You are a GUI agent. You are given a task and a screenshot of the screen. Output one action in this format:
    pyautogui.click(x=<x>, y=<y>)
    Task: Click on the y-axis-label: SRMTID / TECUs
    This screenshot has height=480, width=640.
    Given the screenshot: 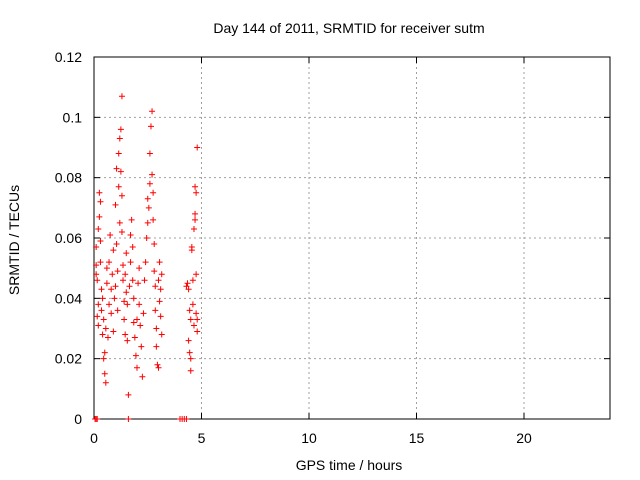 What is the action you would take?
    pyautogui.click(x=14, y=240)
    